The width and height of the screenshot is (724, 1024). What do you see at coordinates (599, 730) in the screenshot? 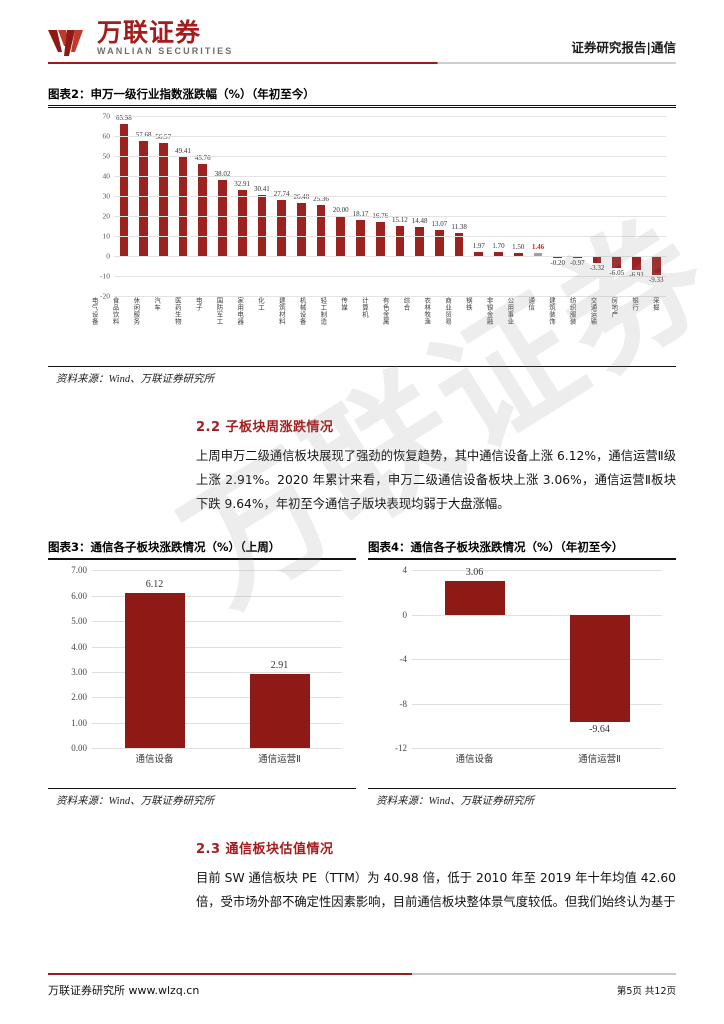
I see `figure-4-value-label: -9.64` at bounding box center [599, 730].